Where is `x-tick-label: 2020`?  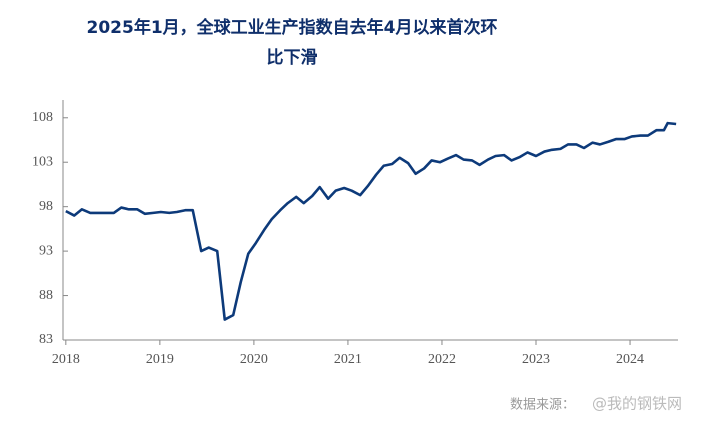
x-tick-label: 2020 is located at coordinates (254, 359).